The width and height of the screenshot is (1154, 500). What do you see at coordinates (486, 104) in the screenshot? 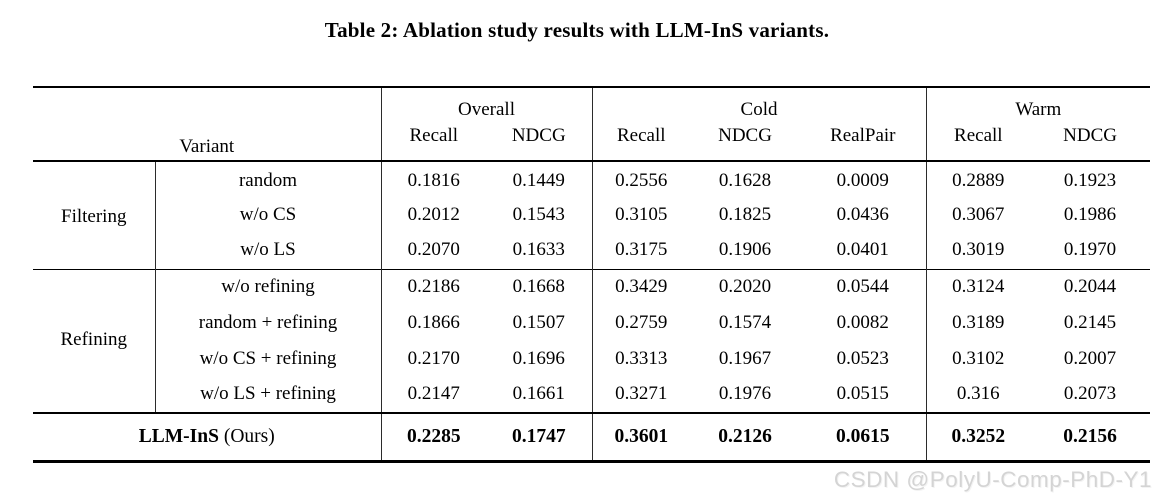
I see `col-group-overall: Overall` at bounding box center [486, 104].